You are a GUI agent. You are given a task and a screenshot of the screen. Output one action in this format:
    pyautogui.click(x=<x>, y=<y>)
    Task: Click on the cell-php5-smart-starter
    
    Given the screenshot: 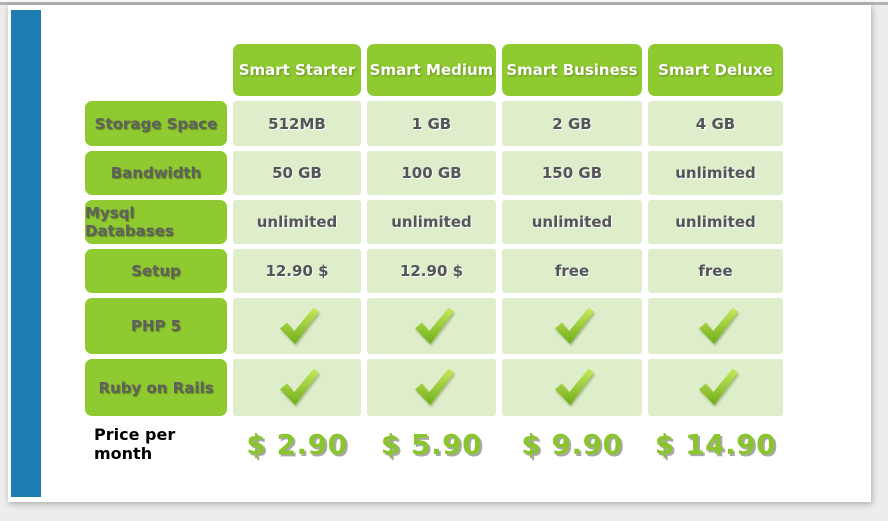 What is the action you would take?
    pyautogui.click(x=297, y=326)
    